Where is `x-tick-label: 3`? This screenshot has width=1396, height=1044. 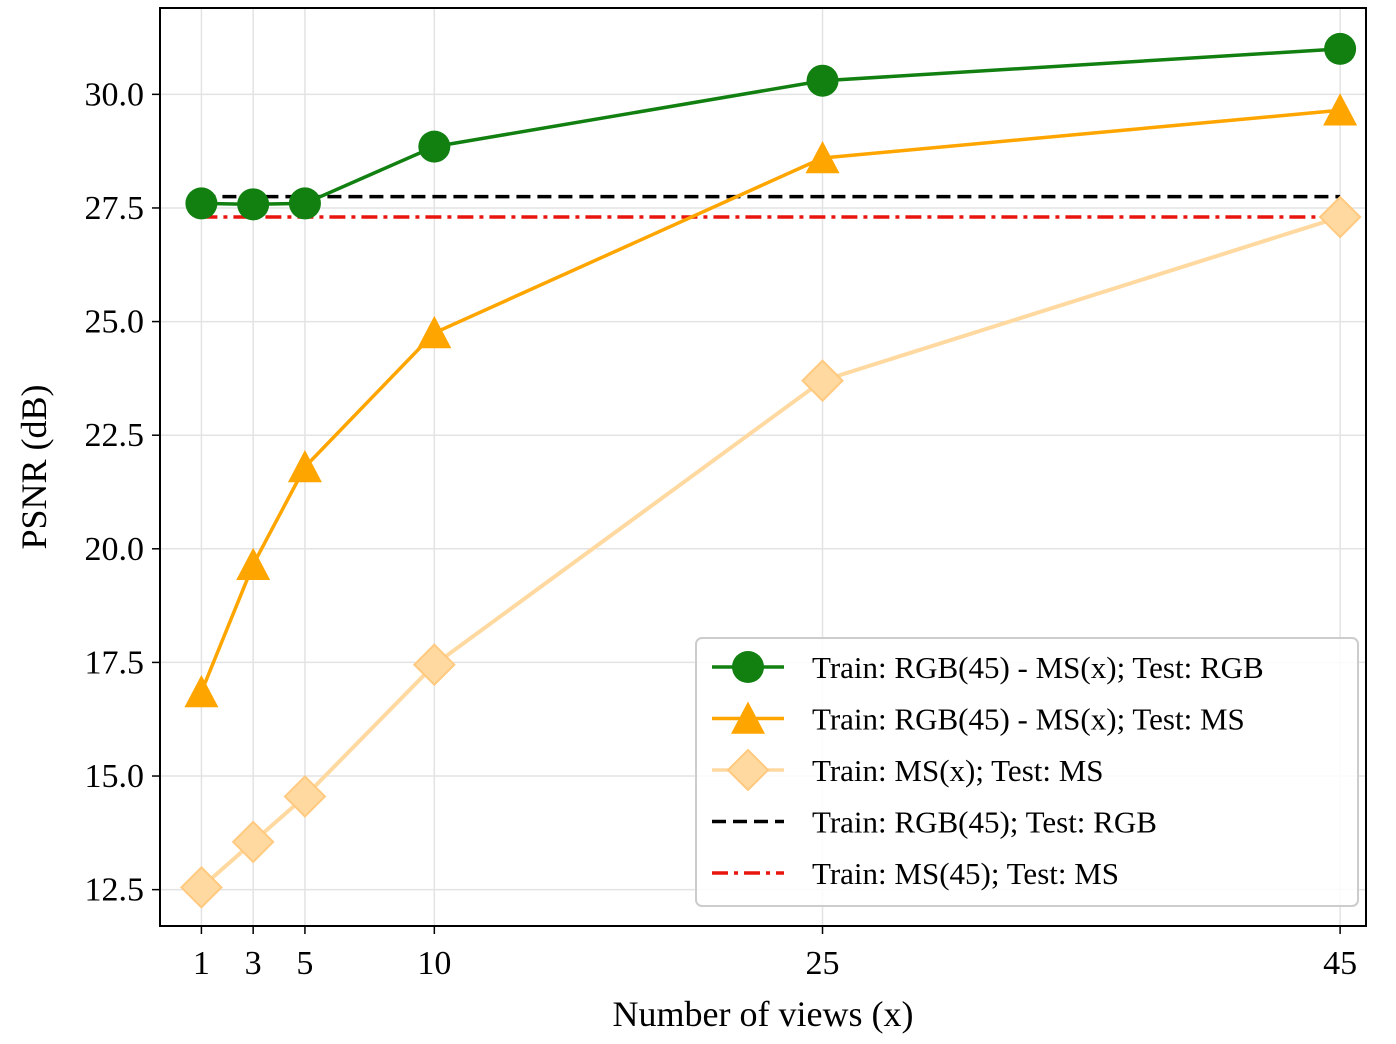
x-tick-label: 3 is located at coordinates (253, 963).